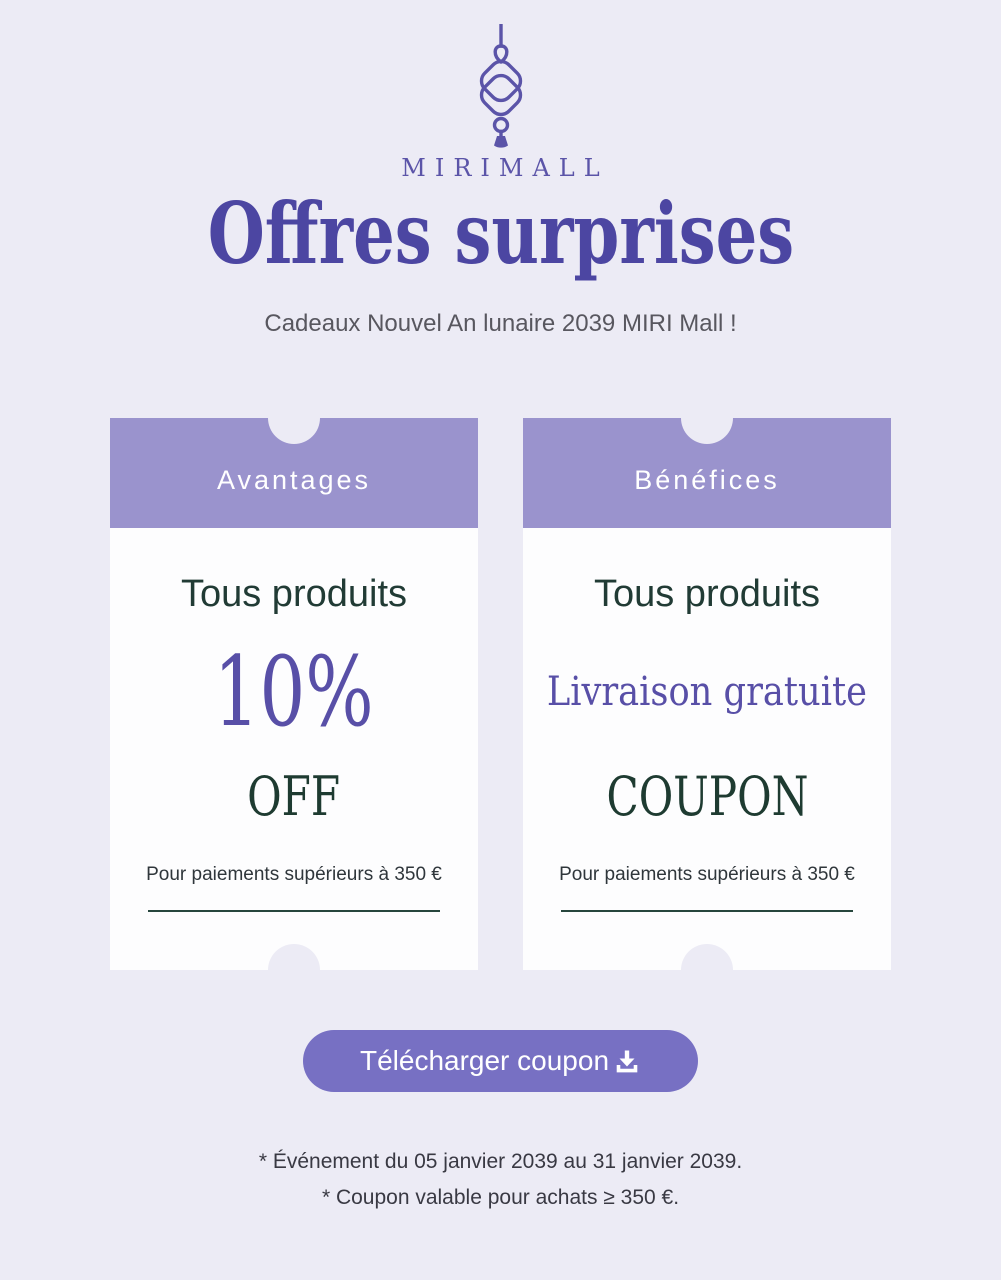 Image resolution: width=1001 pixels, height=1280 pixels. What do you see at coordinates (484, 1060) in the screenshot?
I see `download-coupon-label: Télécharger coupon` at bounding box center [484, 1060].